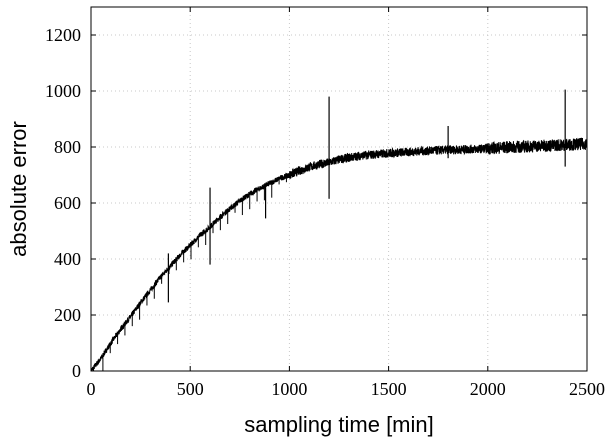 This screenshot has height=440, width=609. I want to click on y-tick-label: 1200, so click(63, 35).